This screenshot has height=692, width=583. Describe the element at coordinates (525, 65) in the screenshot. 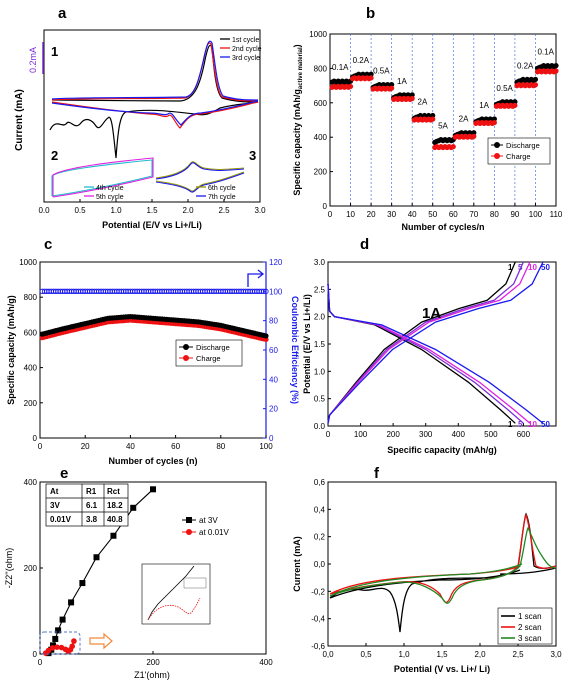

I see `b-rate-label: 0.2A` at that location.